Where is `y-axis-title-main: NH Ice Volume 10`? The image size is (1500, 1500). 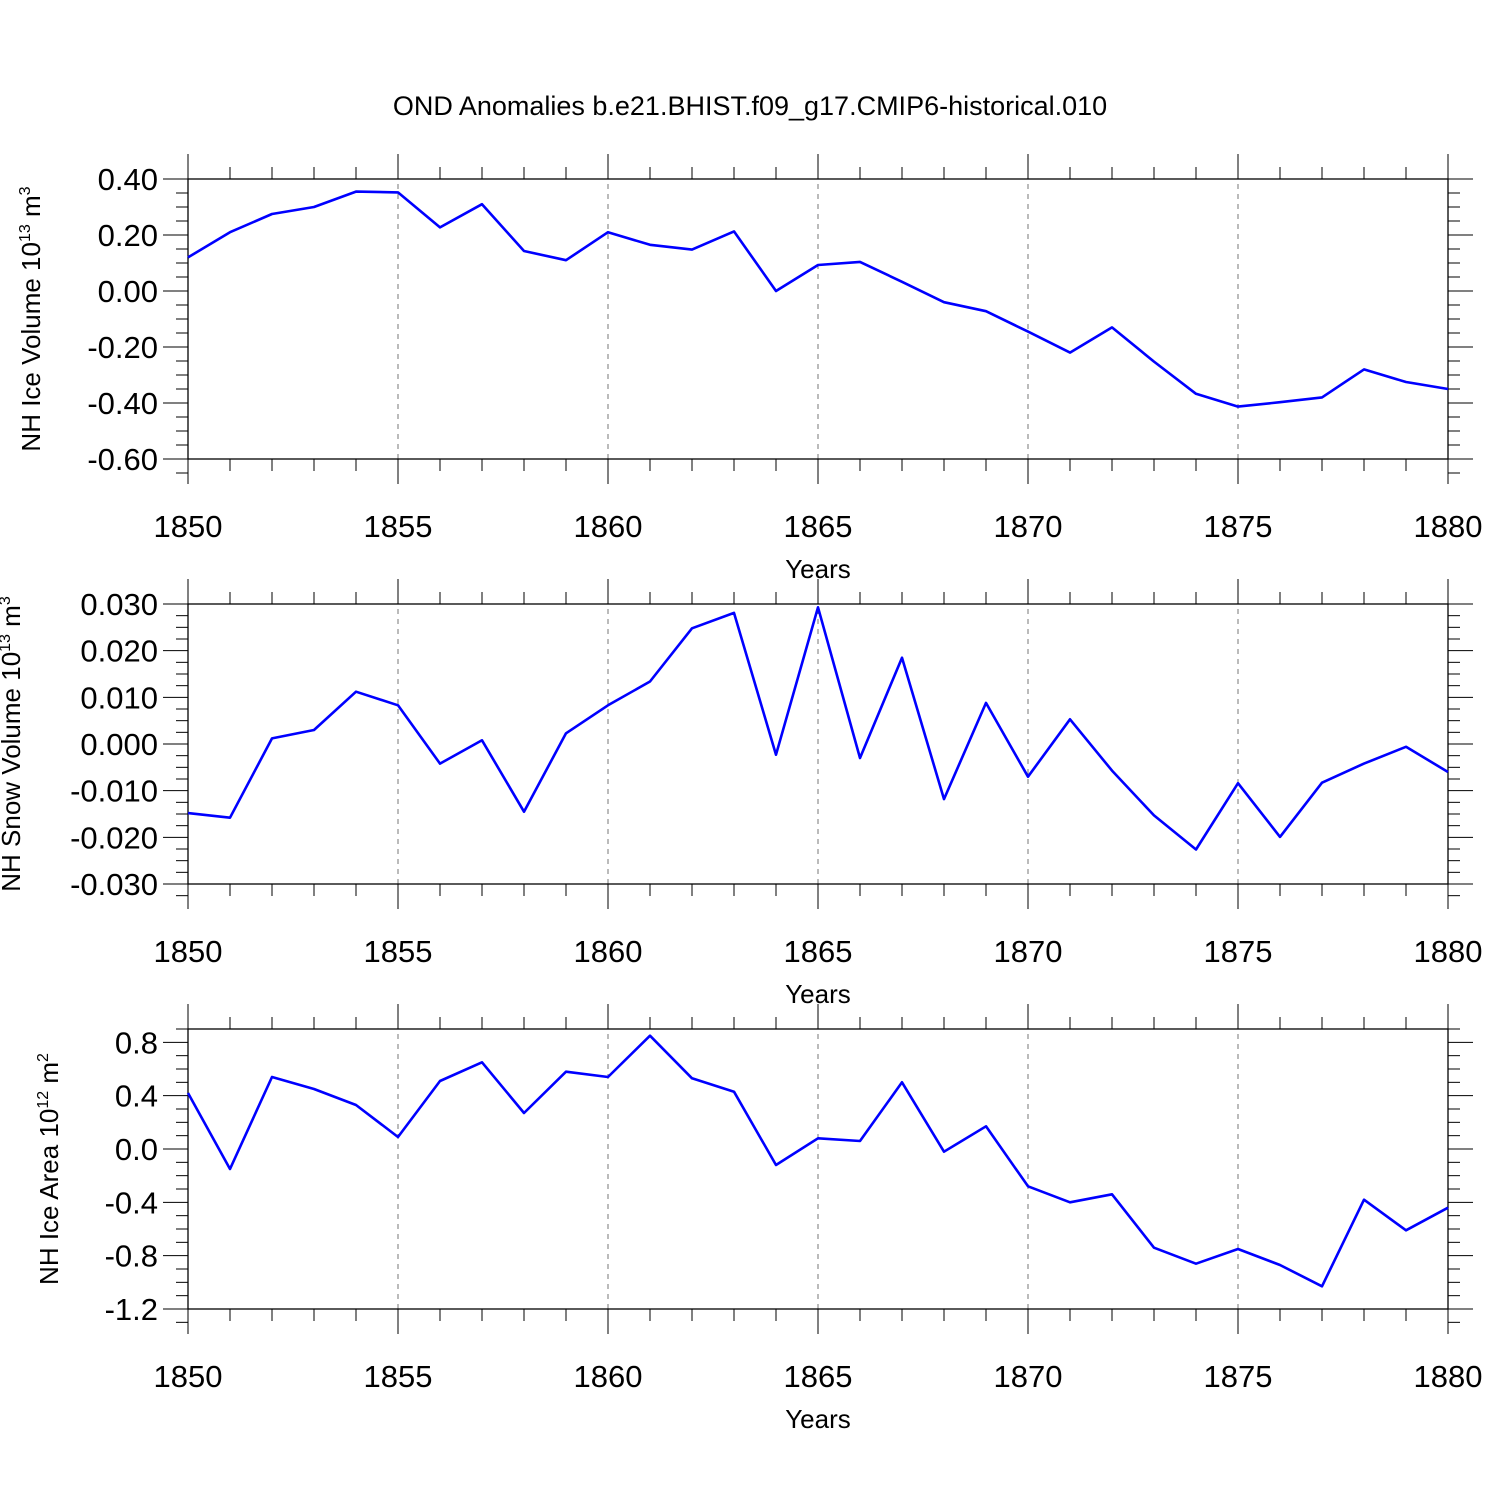 y-axis-title-main: NH Ice Volume 10 is located at coordinates (31, 347).